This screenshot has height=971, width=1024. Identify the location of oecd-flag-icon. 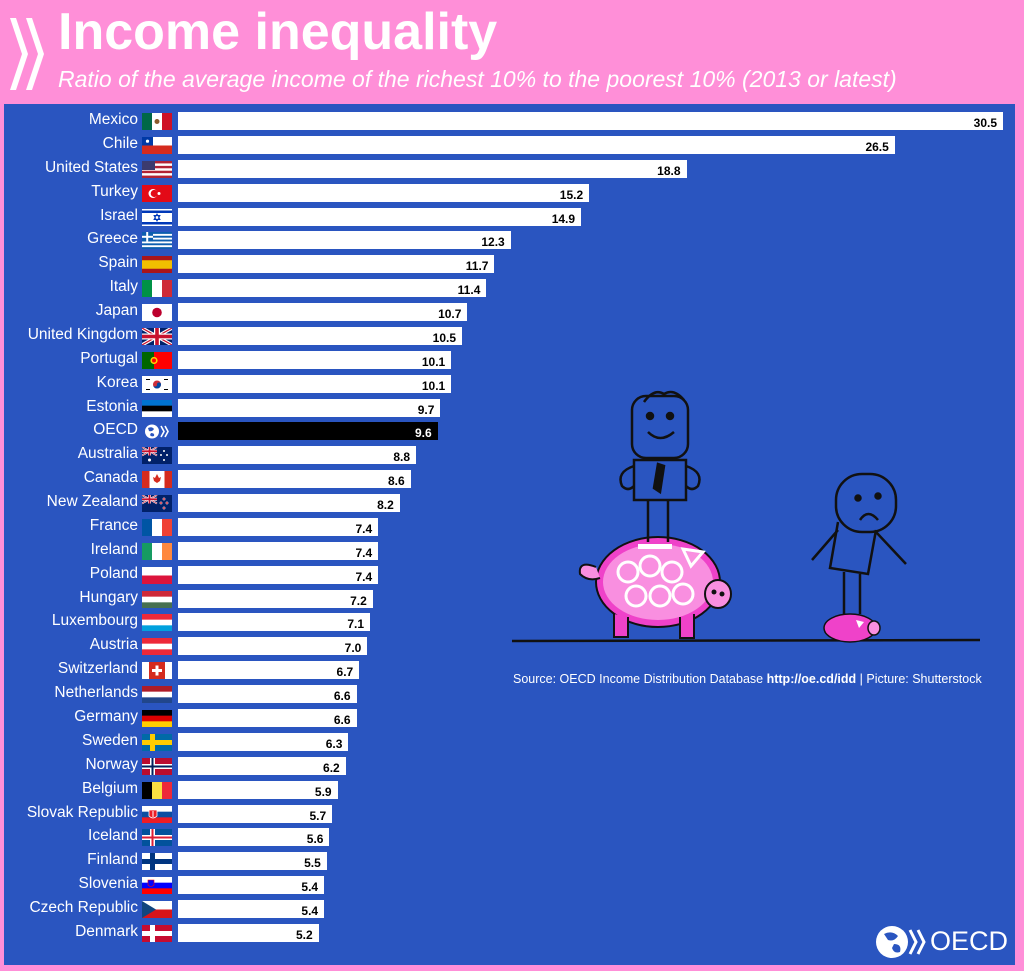
(157, 432).